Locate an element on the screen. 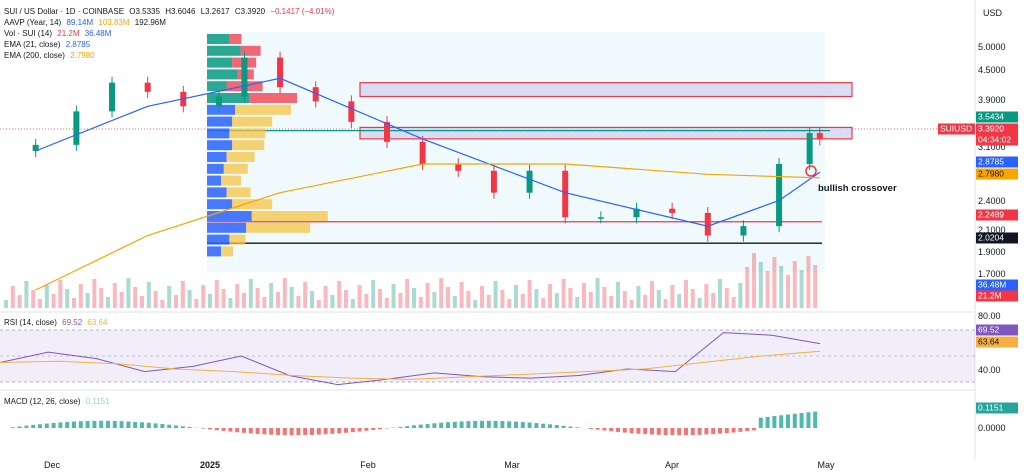 The image size is (1024, 475). legend-rsi-row: RSI (14, close) 69.52 63.64 is located at coordinates (57, 323).